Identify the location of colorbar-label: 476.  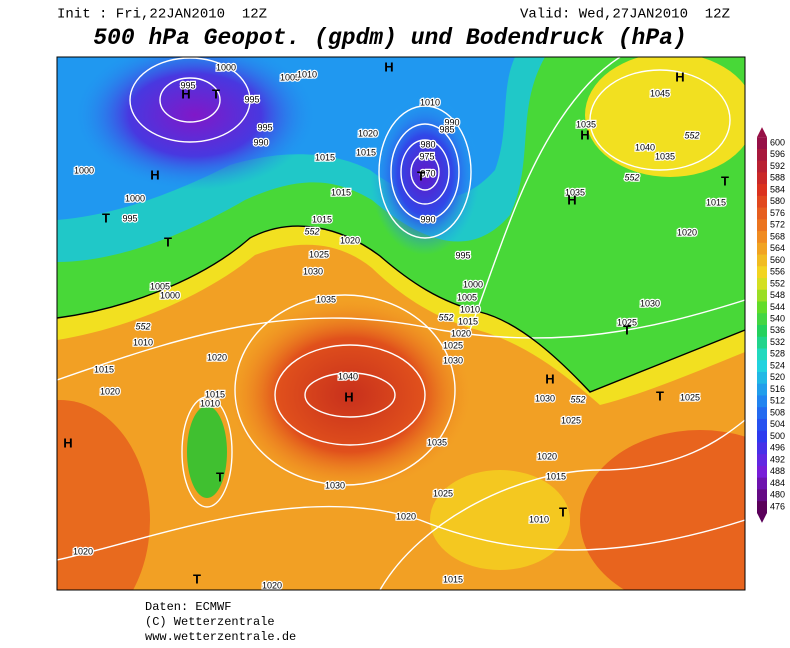
(777, 506).